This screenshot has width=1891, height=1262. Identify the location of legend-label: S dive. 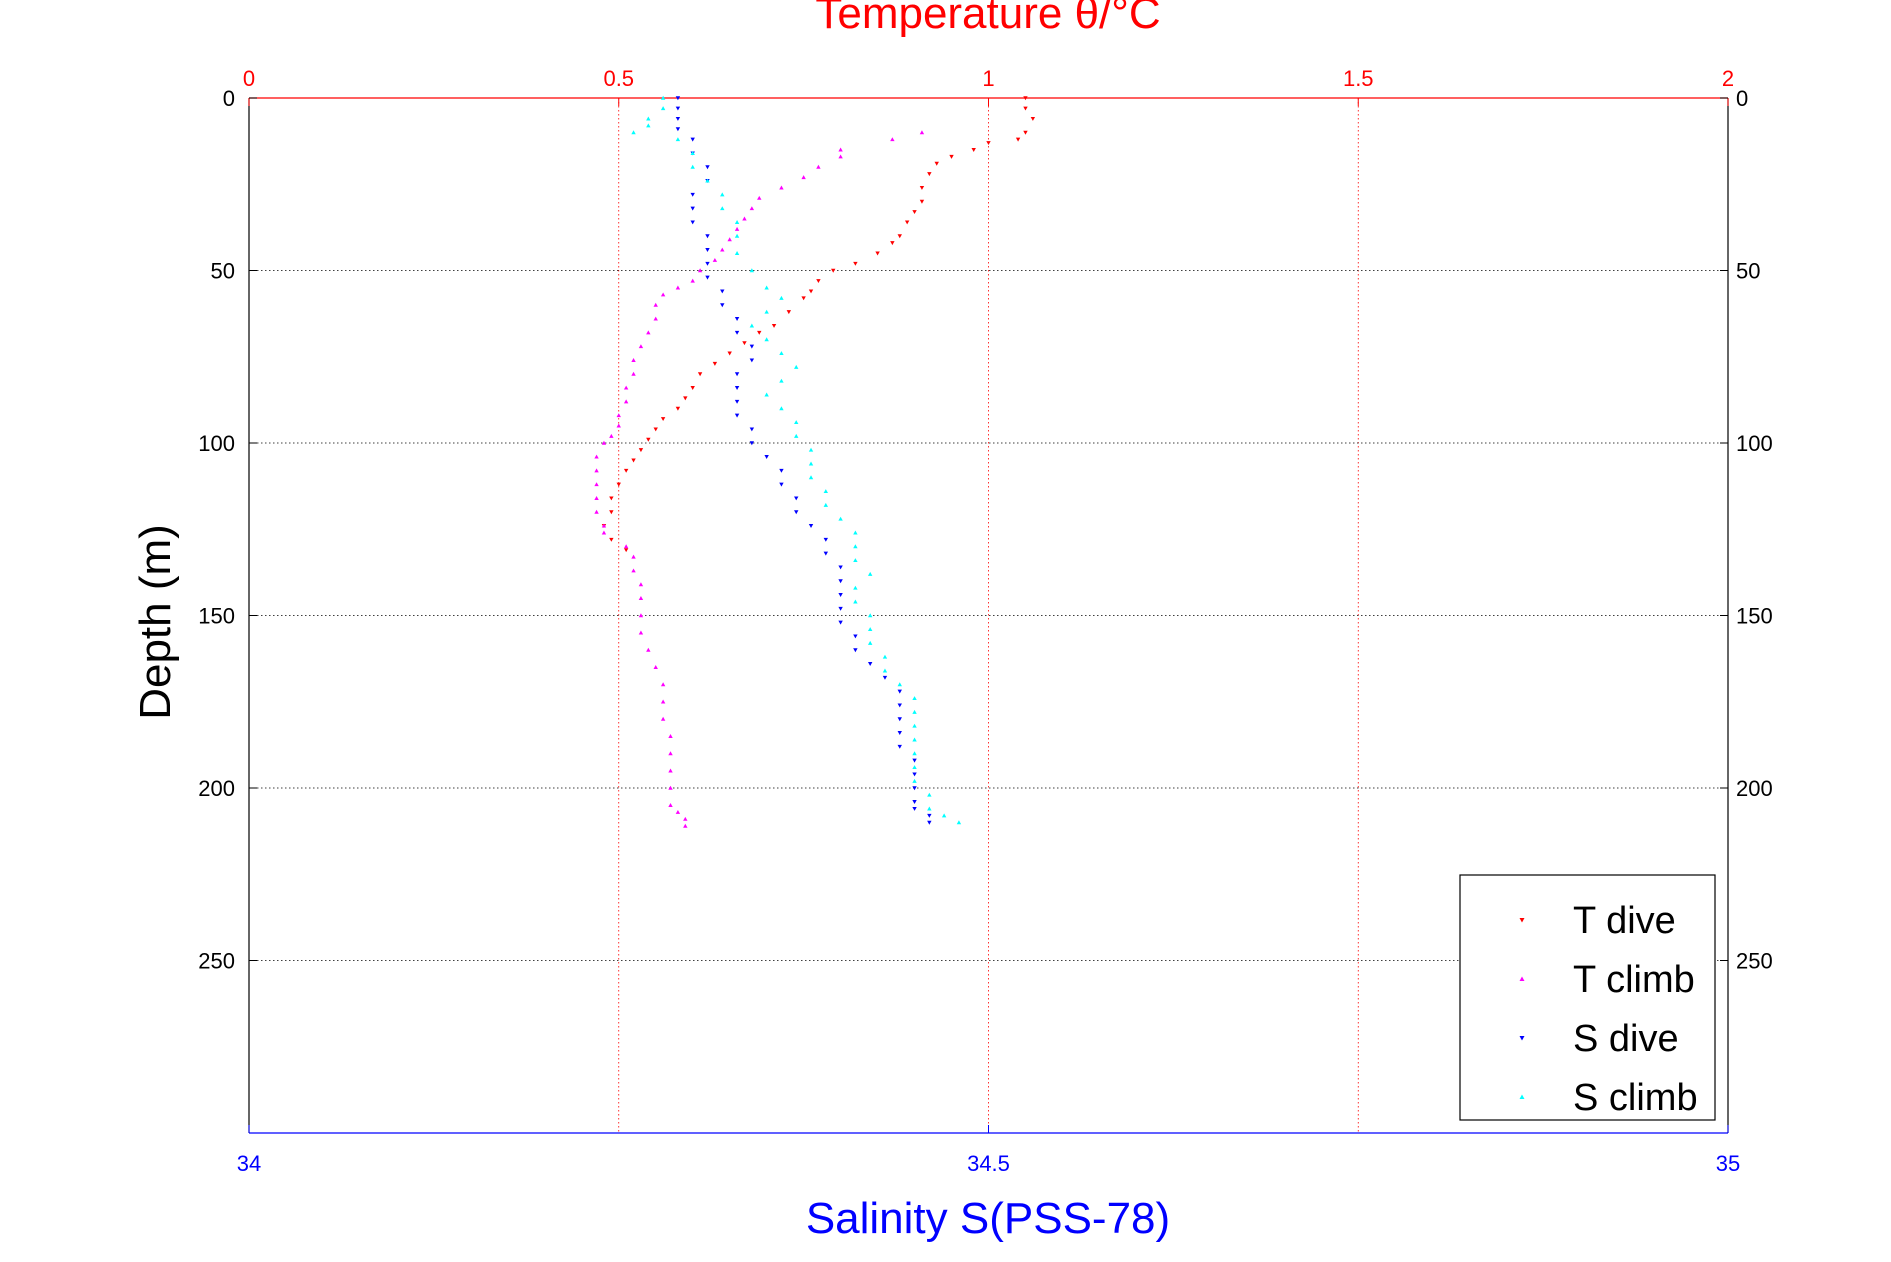
(1626, 1039).